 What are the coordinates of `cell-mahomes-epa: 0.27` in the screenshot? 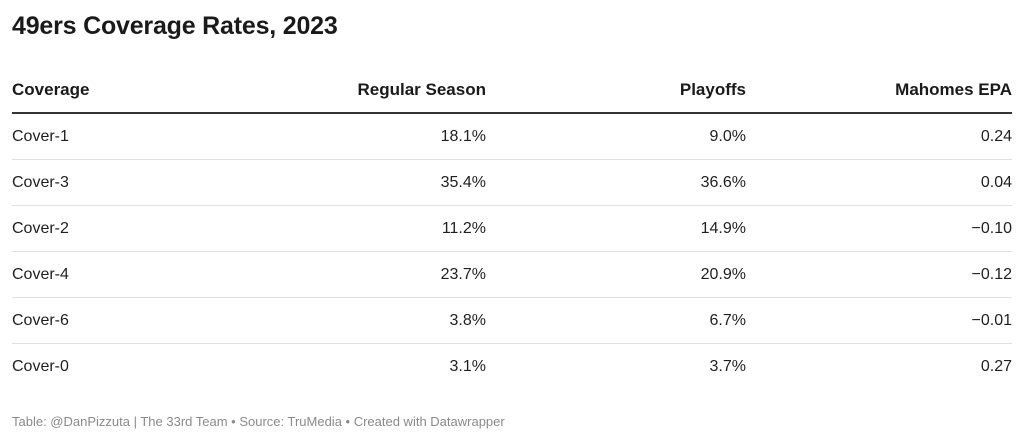 It's located at (996, 366).